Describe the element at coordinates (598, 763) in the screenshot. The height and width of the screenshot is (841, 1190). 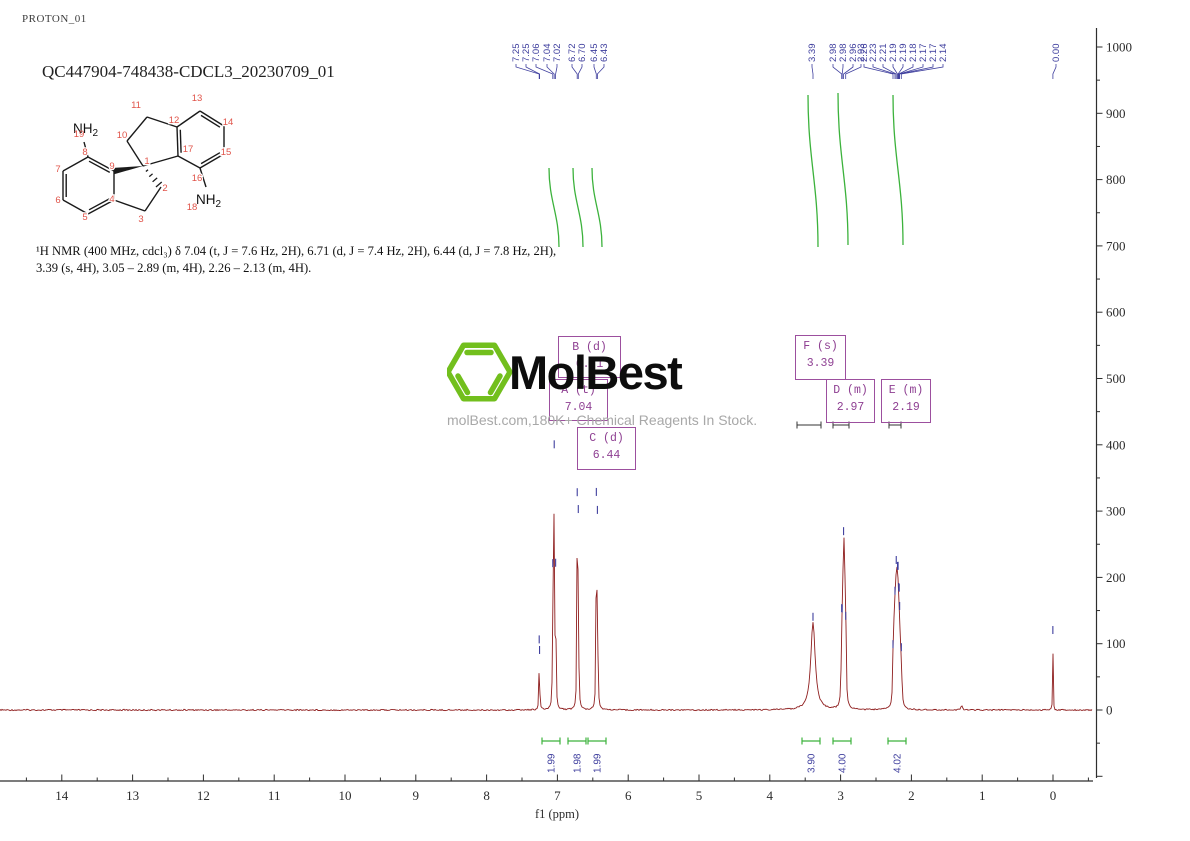
I see `integral-value: 1.99` at that location.